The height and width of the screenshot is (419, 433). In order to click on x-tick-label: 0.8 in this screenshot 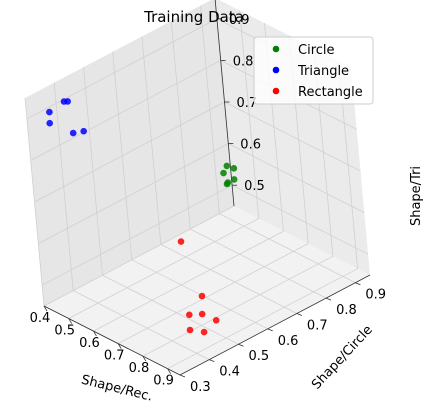, I will do `click(139, 368)`.